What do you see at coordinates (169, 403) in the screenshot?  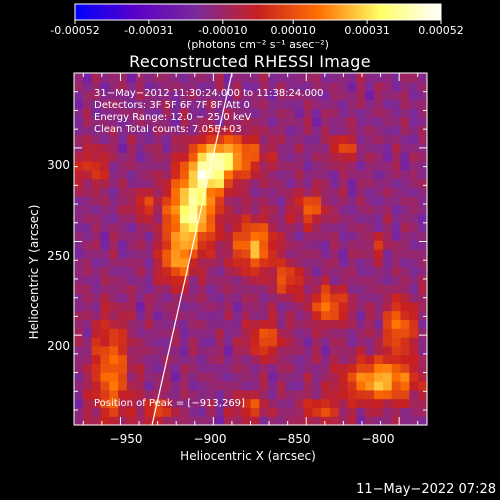 I see `peak-position-label: Position of Peak = [−913,269]` at bounding box center [169, 403].